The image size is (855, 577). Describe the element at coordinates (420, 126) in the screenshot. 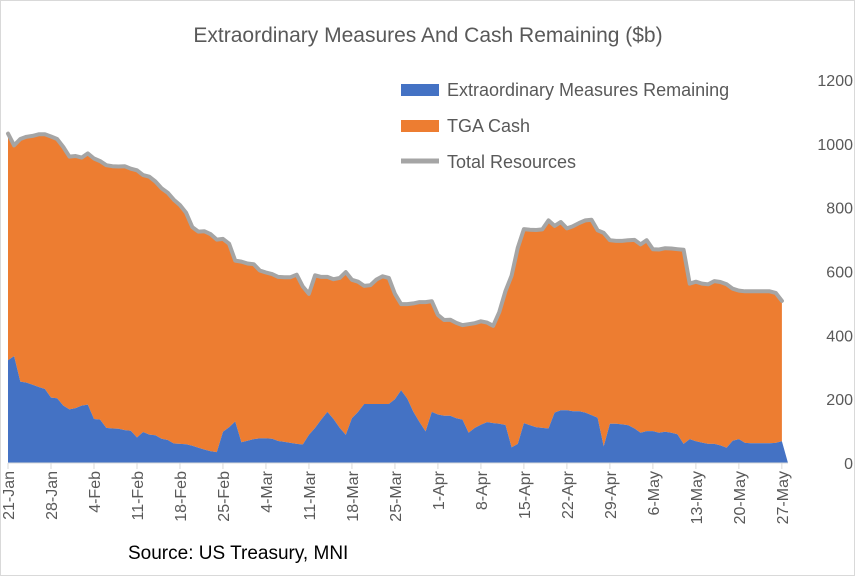

I see `legend-swatch-tga-cash` at that location.